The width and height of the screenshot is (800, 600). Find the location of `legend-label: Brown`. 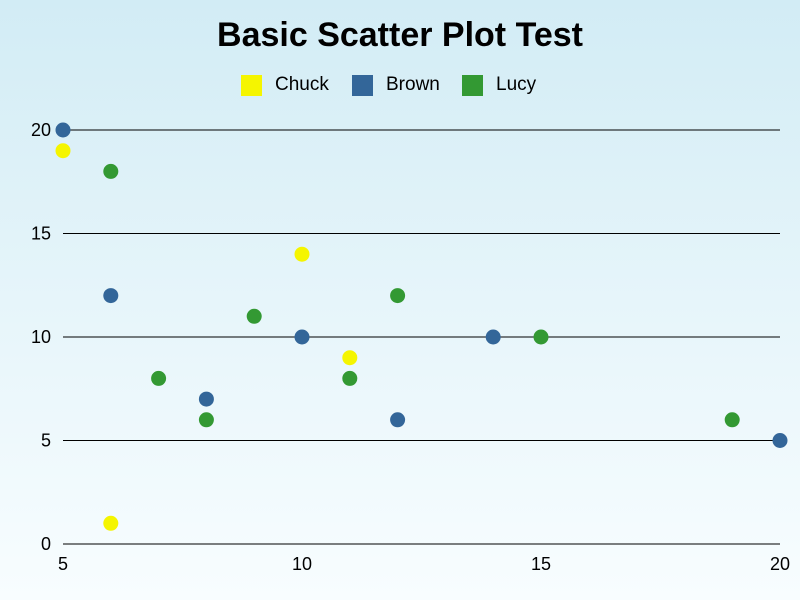

legend-label: Brown is located at coordinates (413, 84).